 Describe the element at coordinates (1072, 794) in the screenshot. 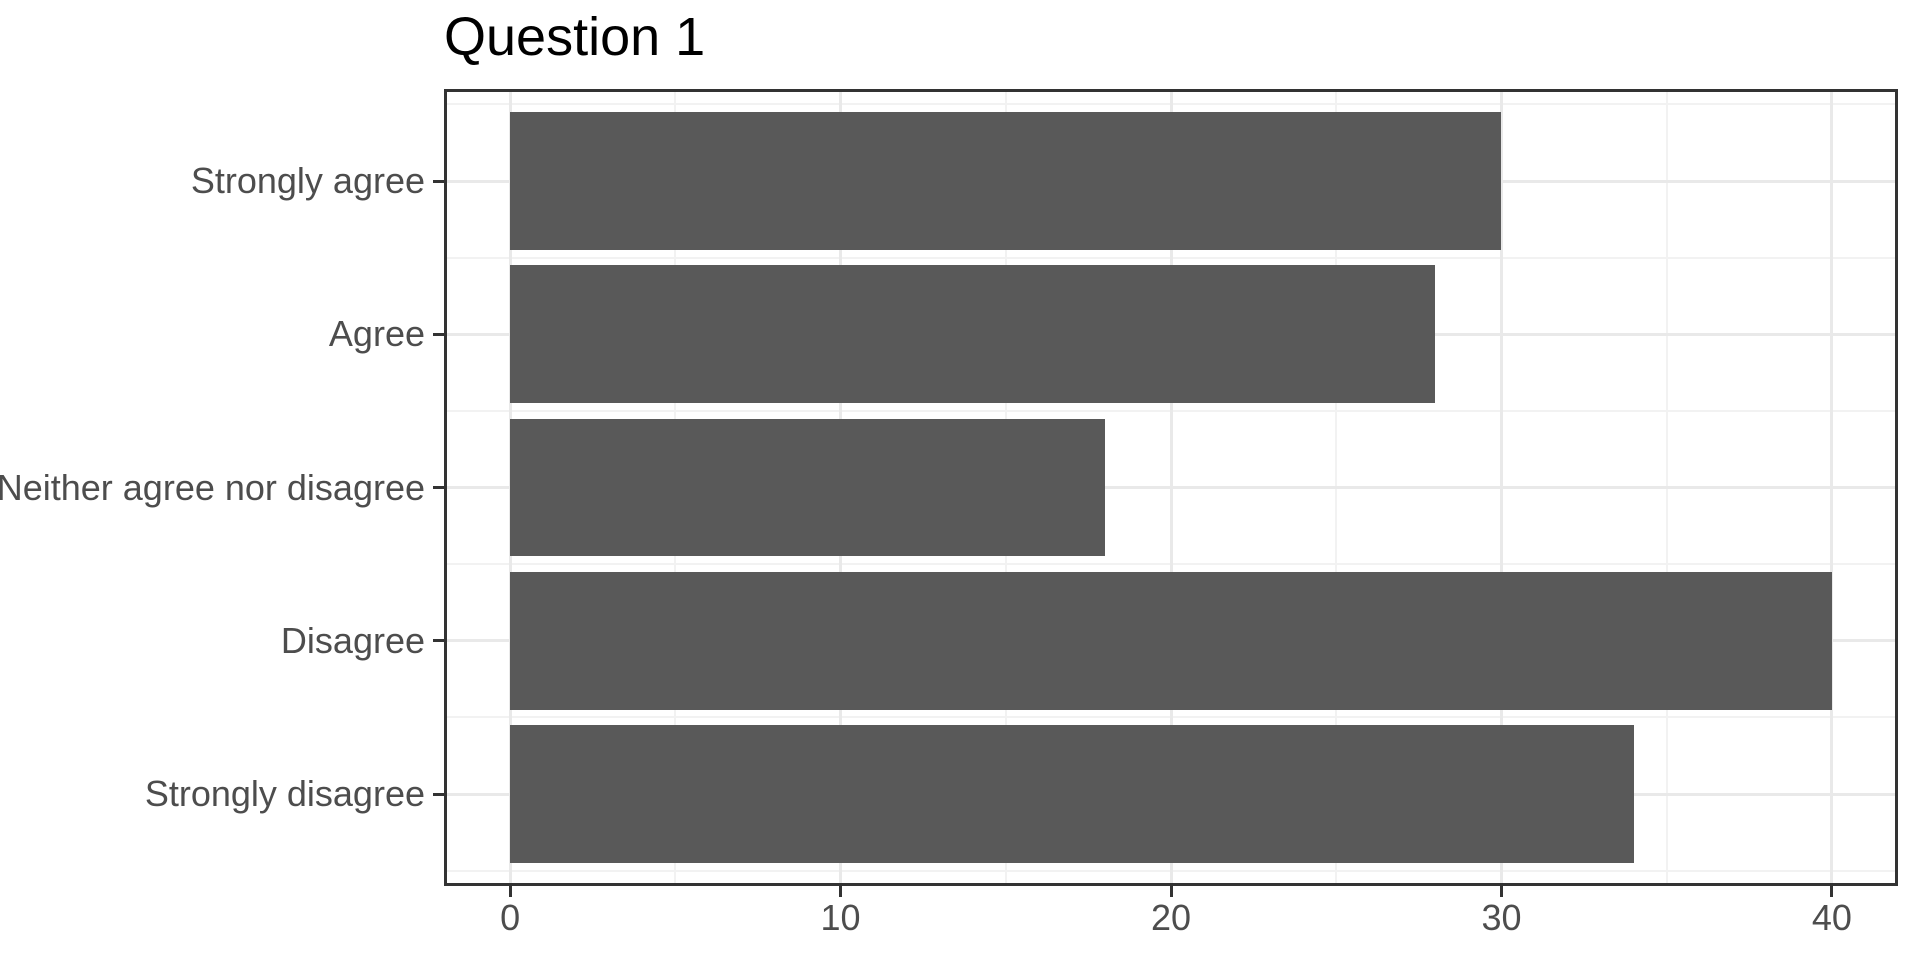

I see `bar-strongly-disagree` at that location.